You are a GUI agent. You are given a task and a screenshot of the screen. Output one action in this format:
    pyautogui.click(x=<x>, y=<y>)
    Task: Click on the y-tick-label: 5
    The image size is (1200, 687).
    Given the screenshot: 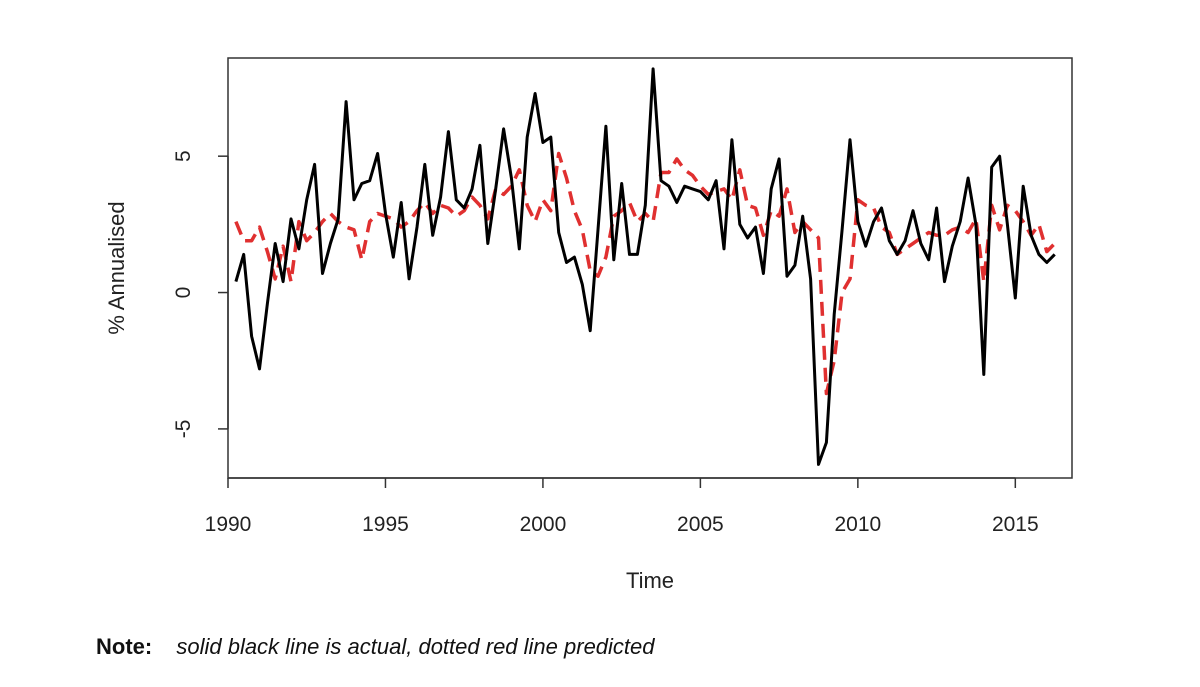 What is the action you would take?
    pyautogui.click(x=183, y=156)
    